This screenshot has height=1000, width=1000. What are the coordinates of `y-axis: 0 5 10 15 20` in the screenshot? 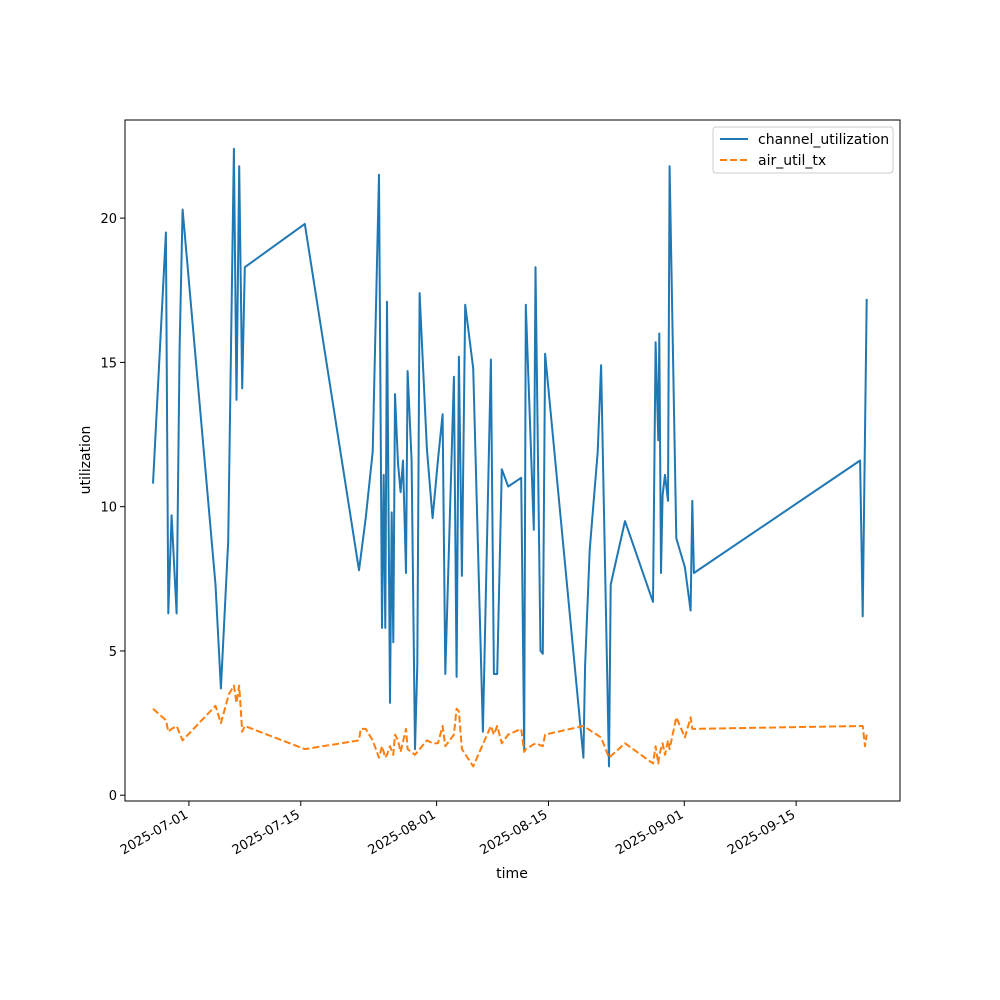 It's located at (112, 508).